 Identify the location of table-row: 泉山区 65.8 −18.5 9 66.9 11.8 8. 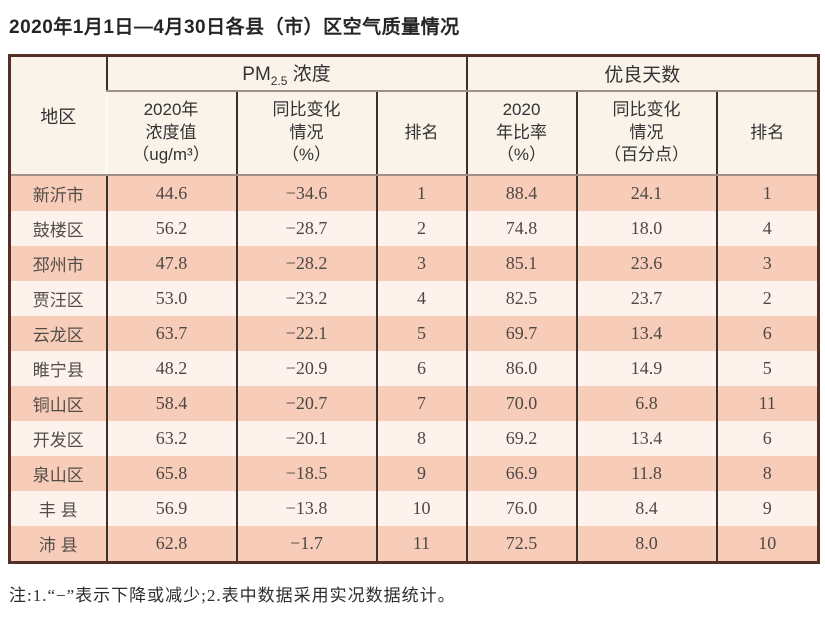
(414, 473).